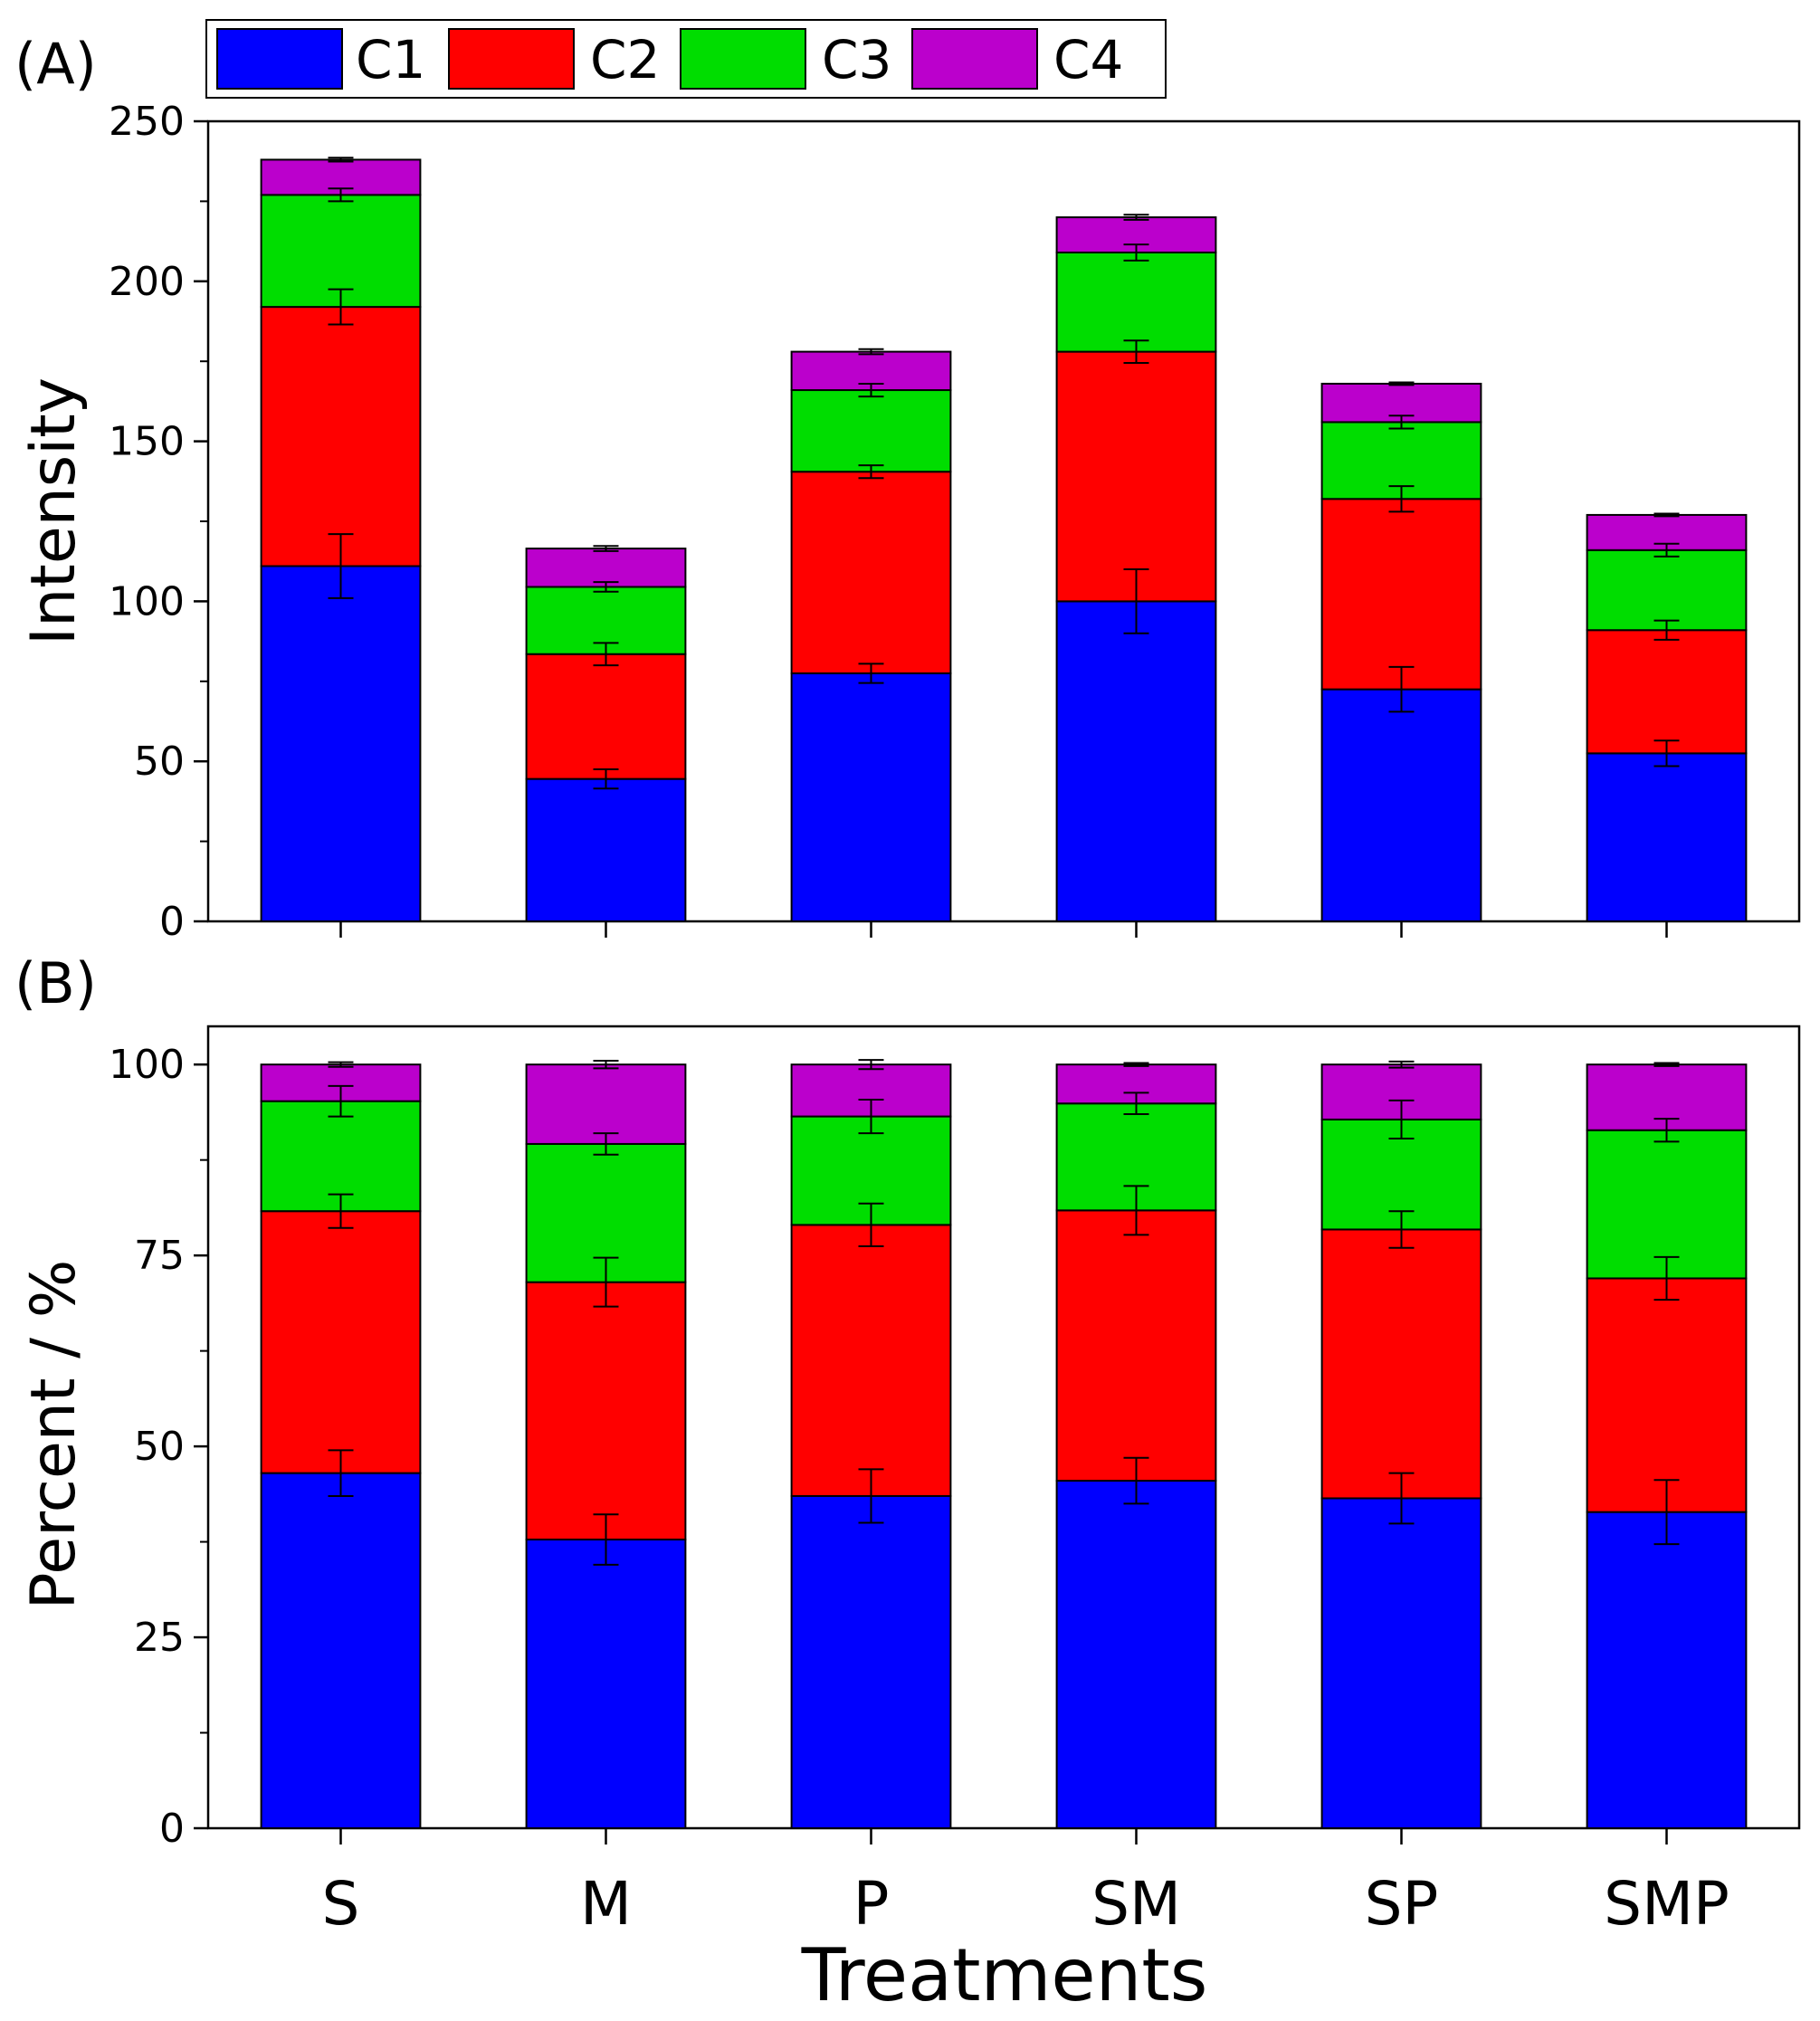  I want to click on bar-b-m-c2, so click(606, 1411).